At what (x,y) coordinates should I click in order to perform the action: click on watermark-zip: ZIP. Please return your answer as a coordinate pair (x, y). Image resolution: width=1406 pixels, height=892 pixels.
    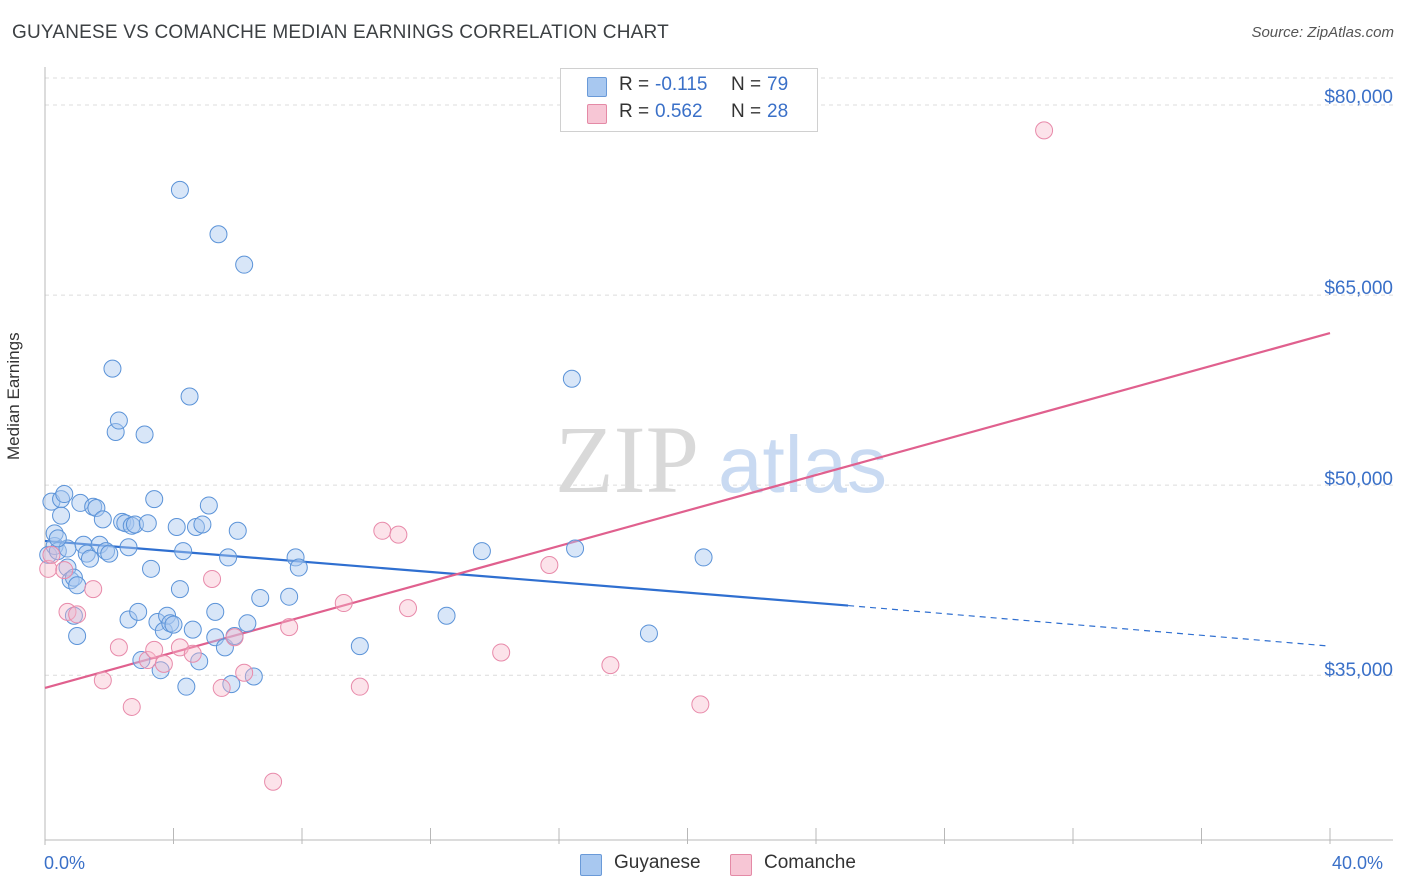
    Looking at the image, I should click on (627, 459).